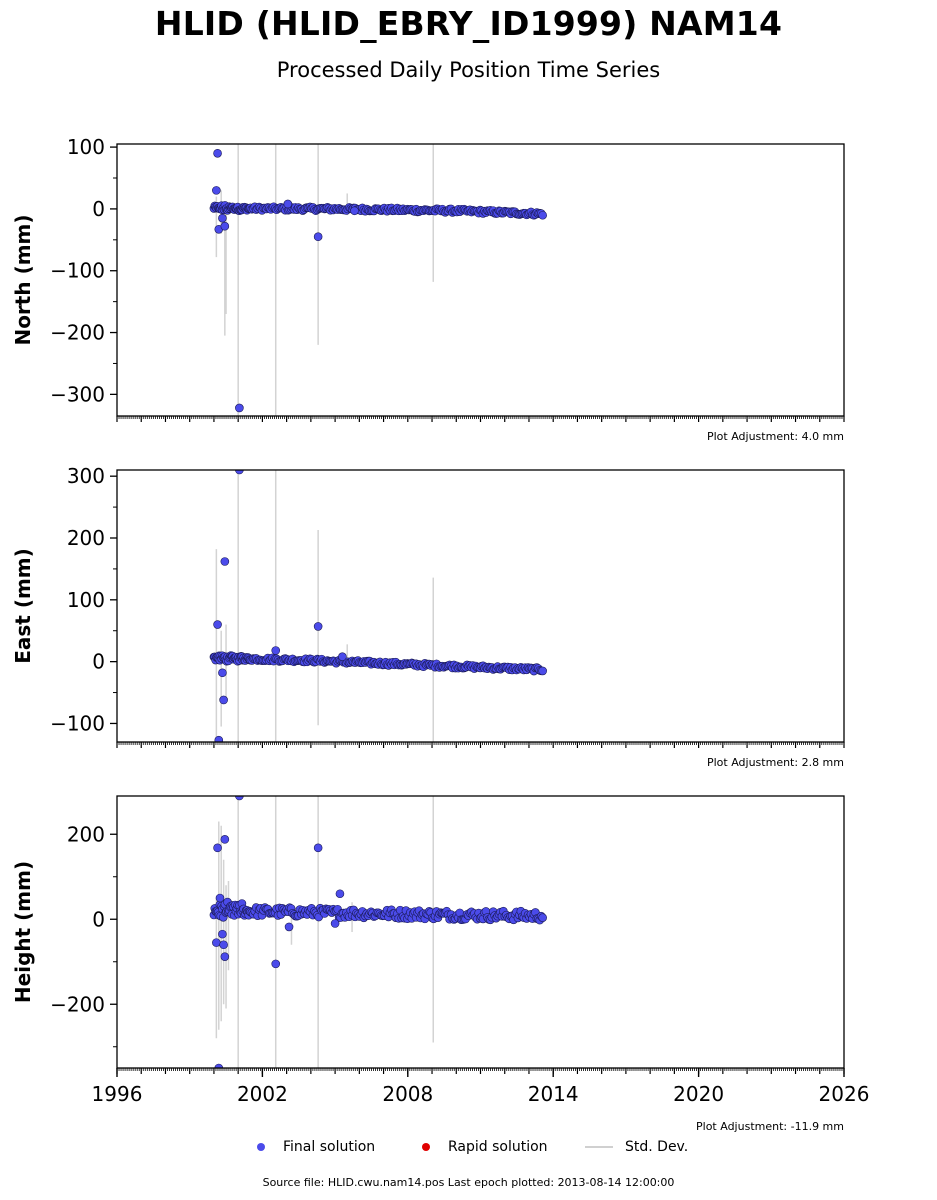 The image size is (937, 1200). What do you see at coordinates (498, 1147) in the screenshot?
I see `legend-label-rapid: Rapid solution` at bounding box center [498, 1147].